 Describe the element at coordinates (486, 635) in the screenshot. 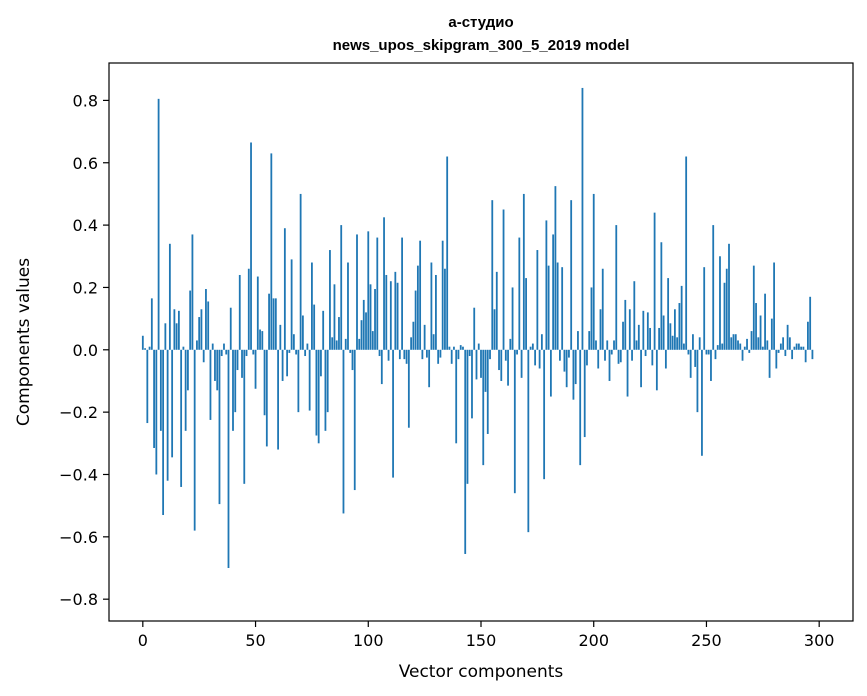

I see `x-axis-ticks: 0 50 100 150 200 250 300` at that location.